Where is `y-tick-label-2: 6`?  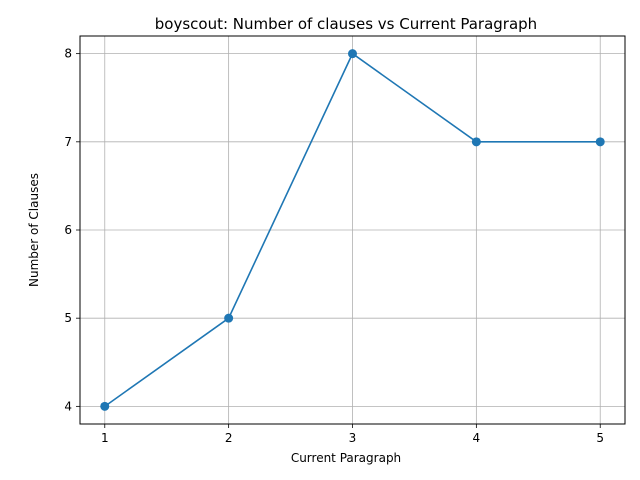 y-tick-label-2: 6 is located at coordinates (68, 230).